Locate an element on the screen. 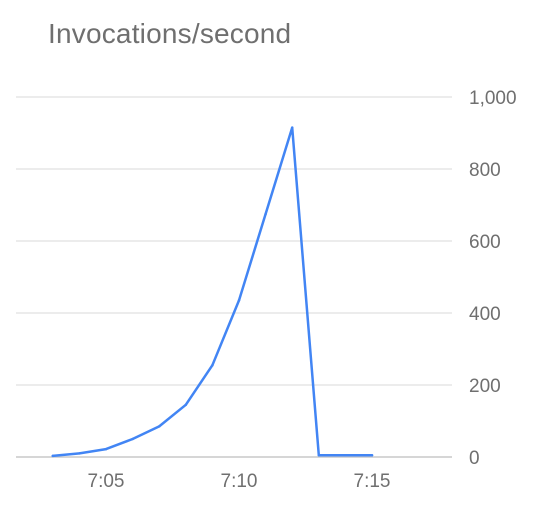  x-tick-label: 7:15 is located at coordinates (372, 481).